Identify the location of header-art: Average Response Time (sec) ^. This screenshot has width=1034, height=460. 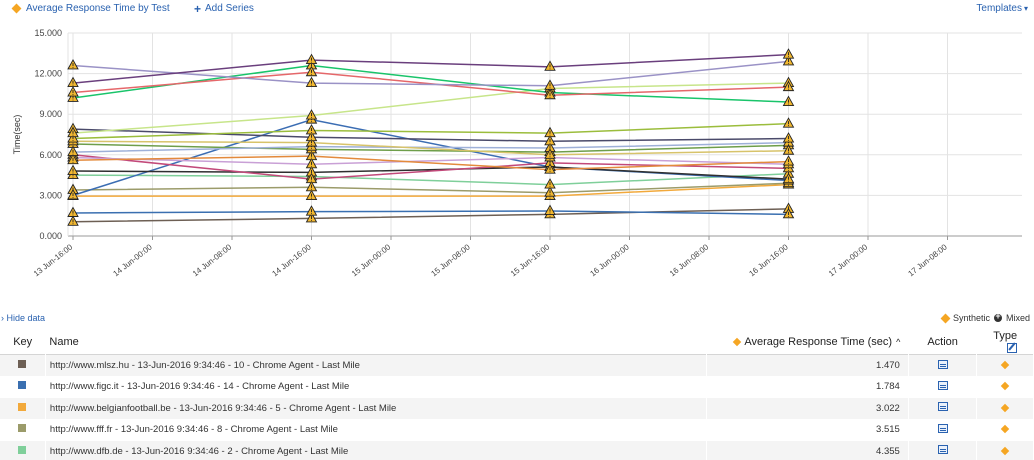
(807, 342).